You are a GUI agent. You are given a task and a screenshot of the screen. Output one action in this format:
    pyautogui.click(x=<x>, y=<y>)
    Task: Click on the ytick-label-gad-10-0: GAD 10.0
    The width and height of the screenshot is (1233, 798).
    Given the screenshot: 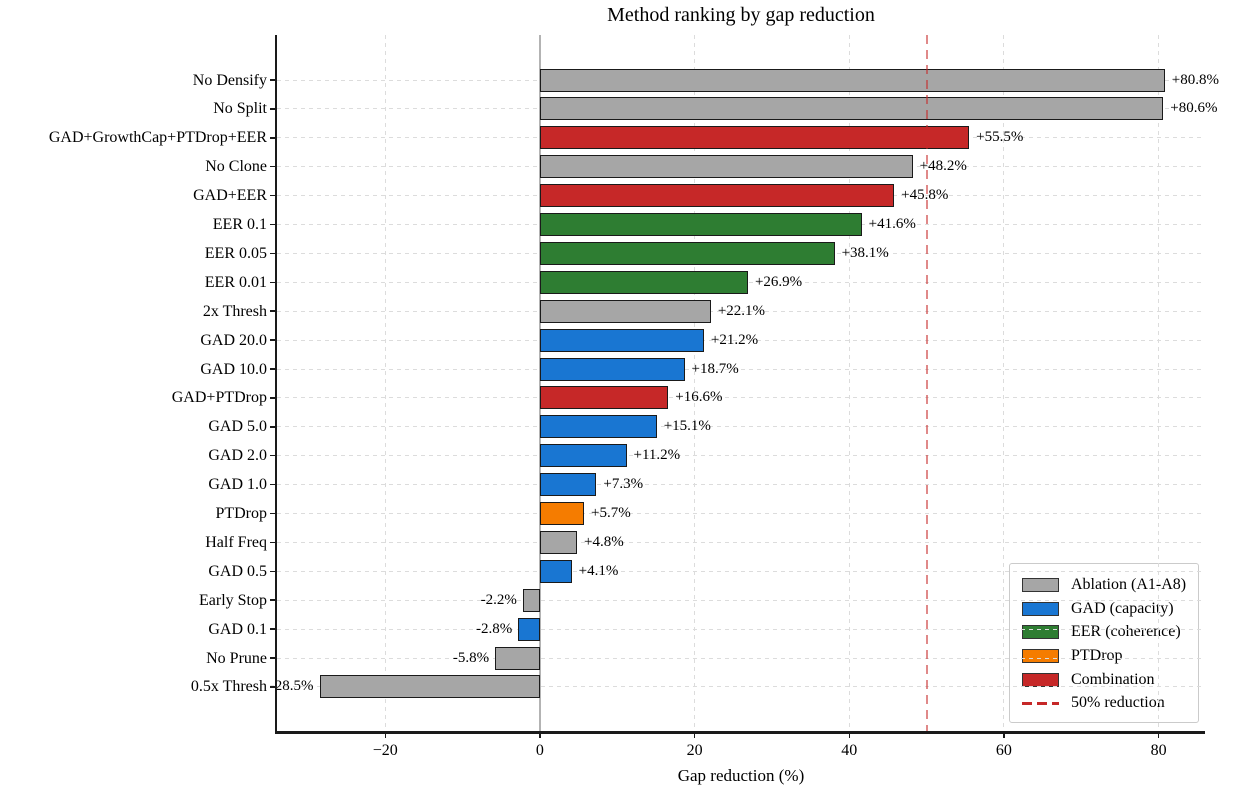 What is the action you would take?
    pyautogui.click(x=233, y=369)
    